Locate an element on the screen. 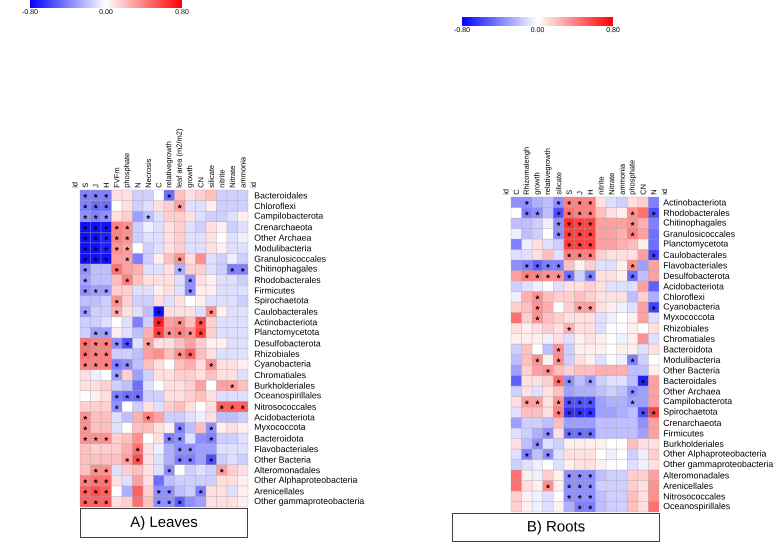 This screenshot has height=544, width=783. y-tick-label: Chitinophagales is located at coordinates (695, 223).